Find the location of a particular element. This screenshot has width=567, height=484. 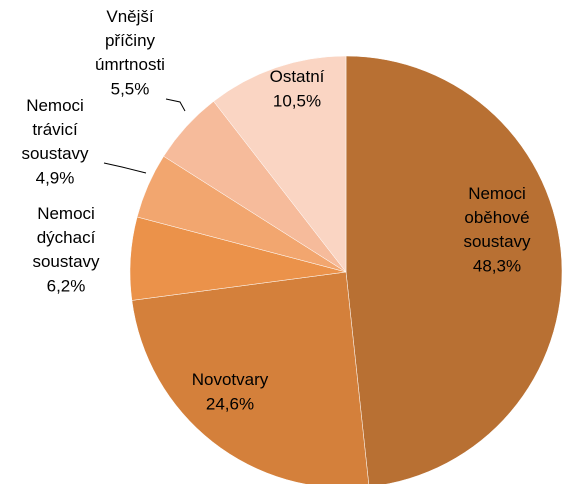

label-line: příčiny is located at coordinates (130, 40).